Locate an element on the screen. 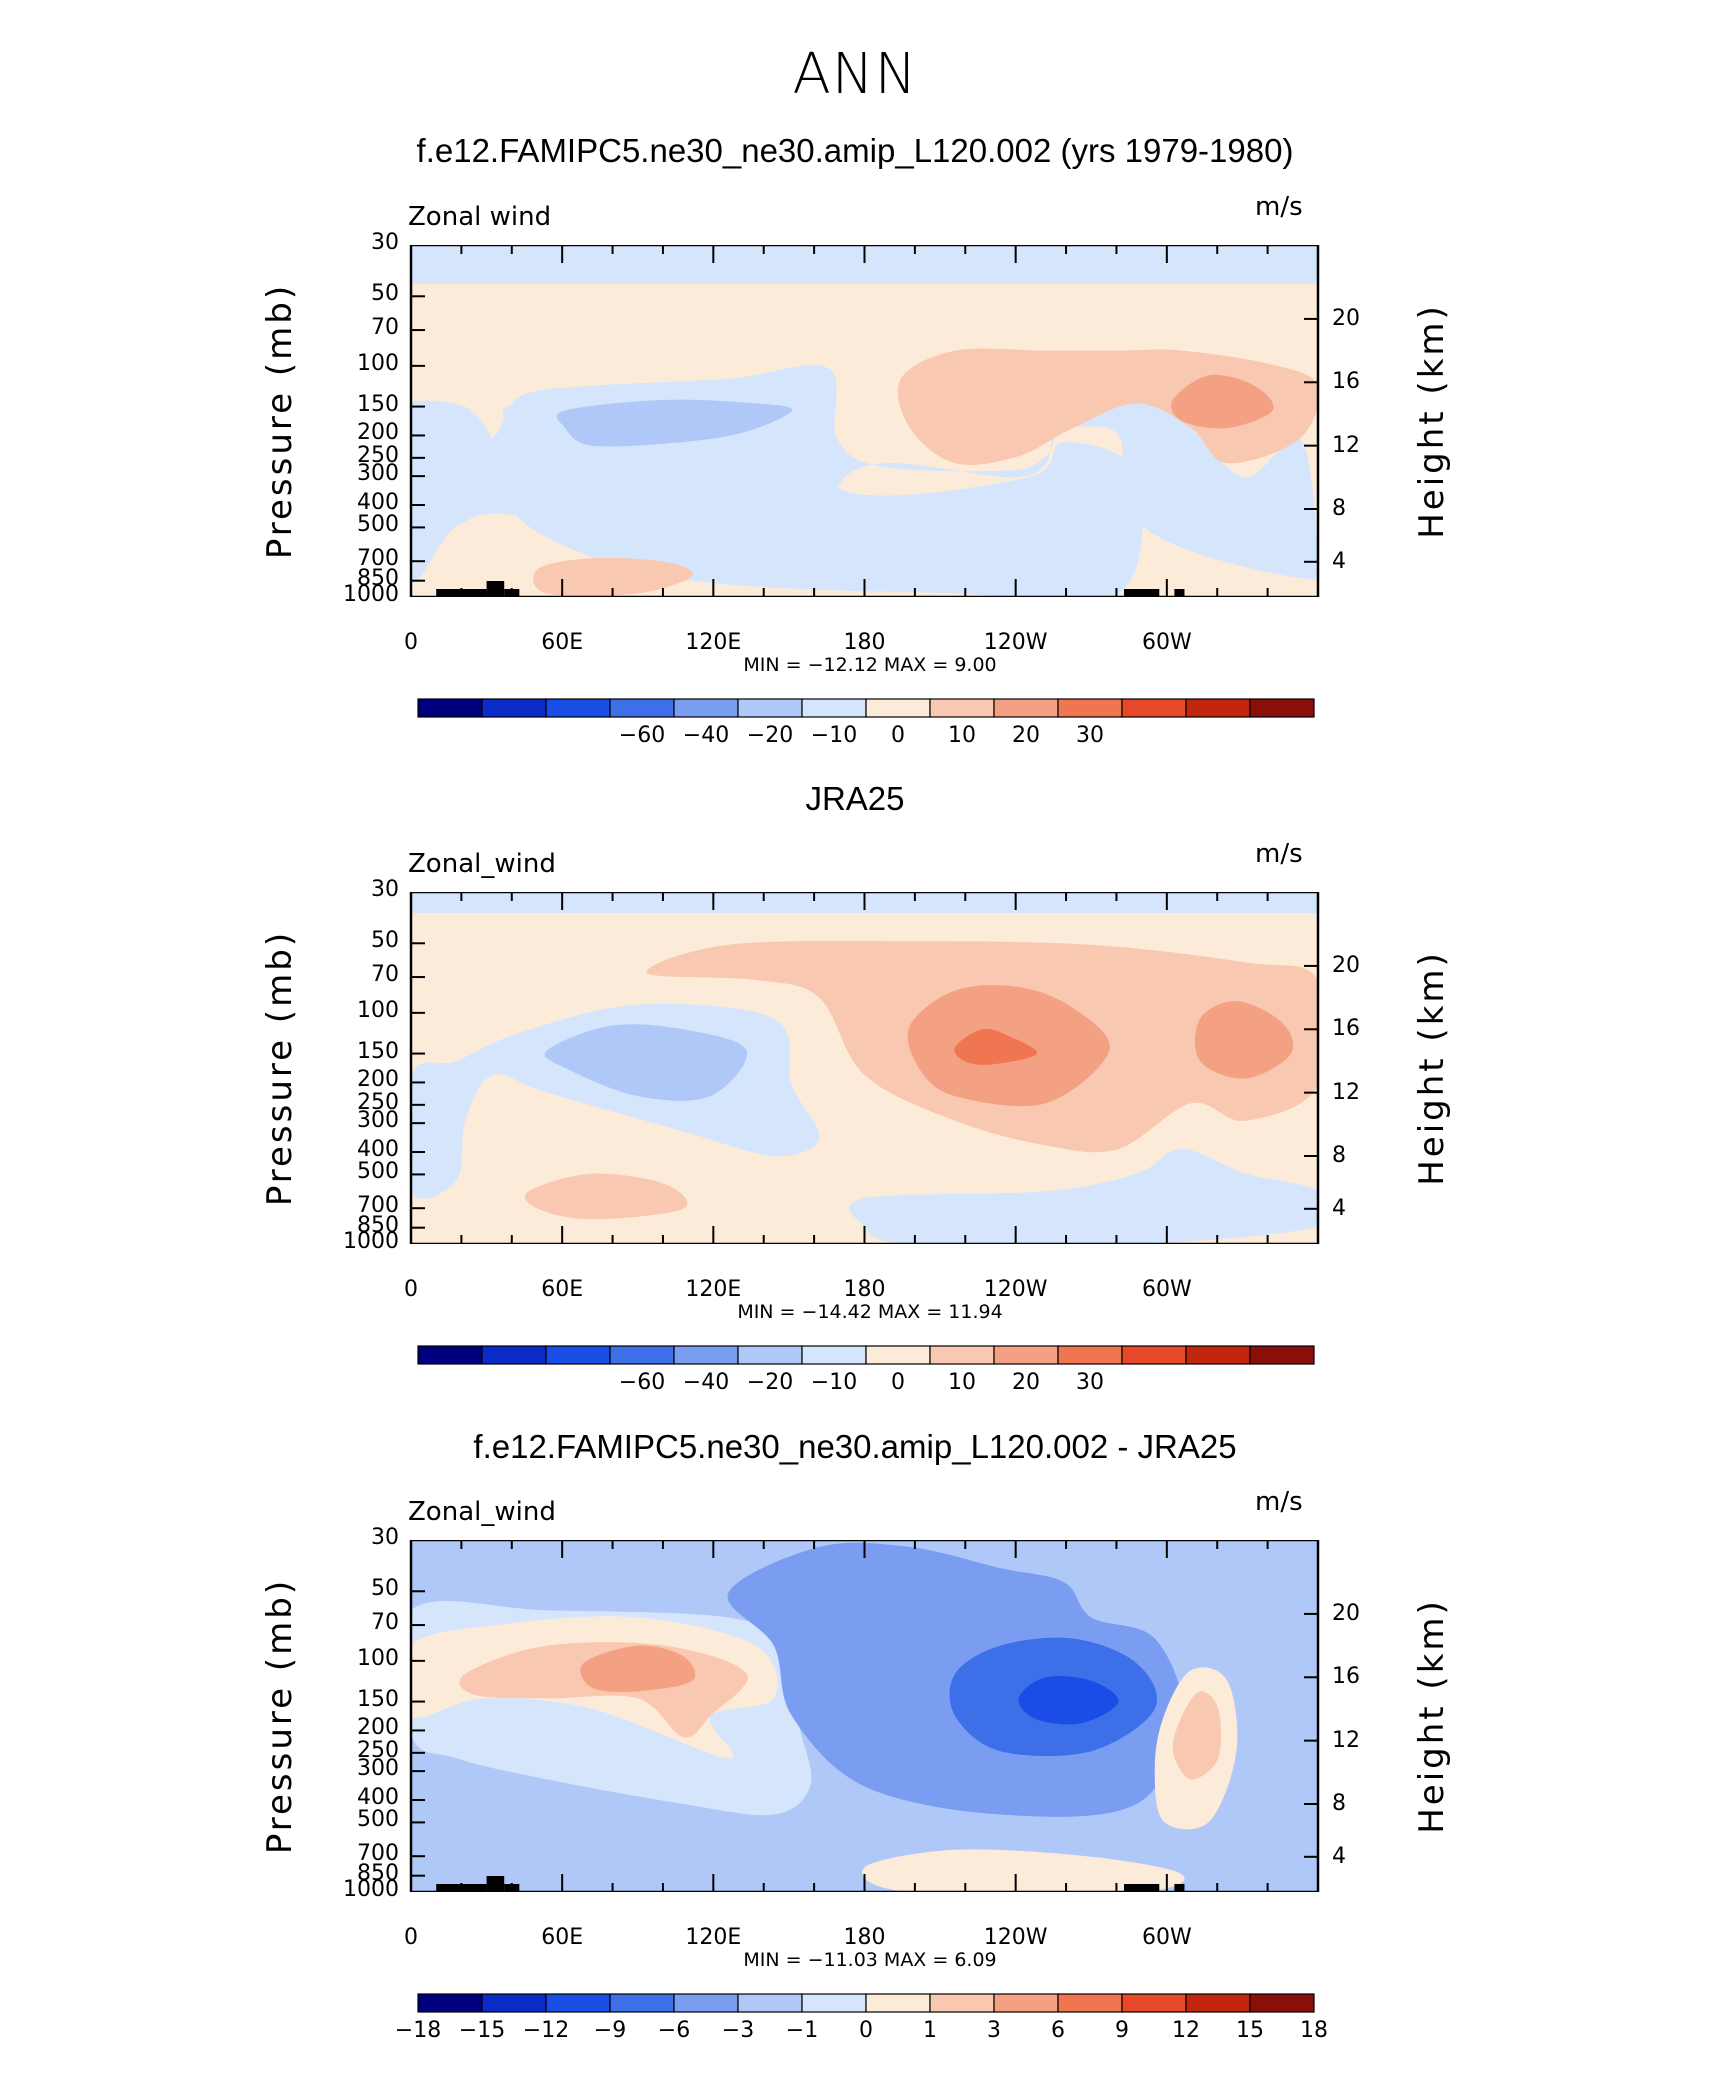 The image size is (1710, 2074). colorbar-label: −9 is located at coordinates (610, 2030).